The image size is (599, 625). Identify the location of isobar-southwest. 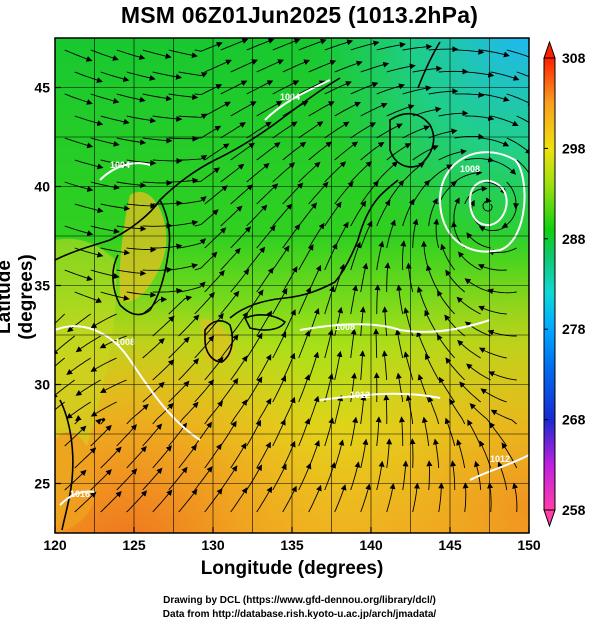
(77, 498).